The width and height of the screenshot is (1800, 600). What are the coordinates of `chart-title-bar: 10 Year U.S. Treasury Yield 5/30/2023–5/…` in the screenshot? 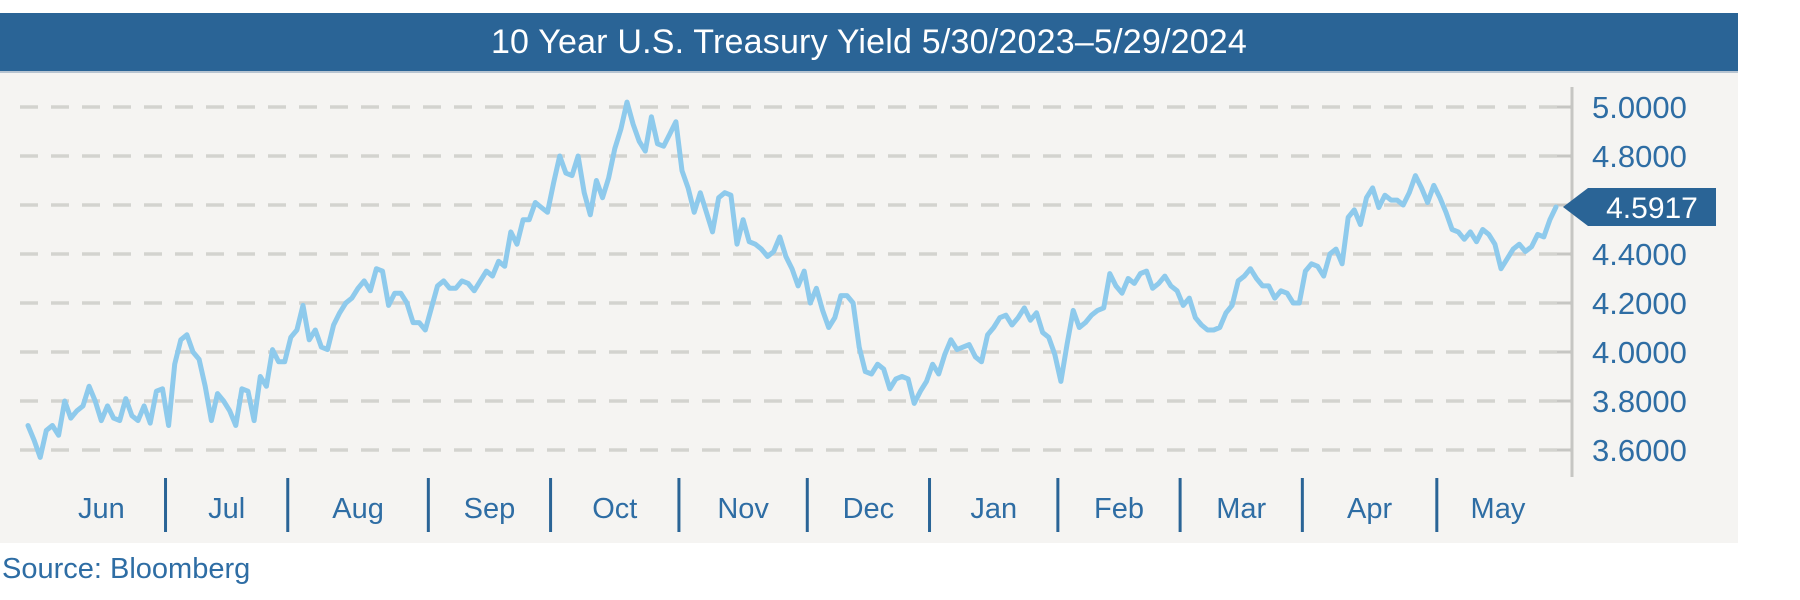 It's located at (869, 43).